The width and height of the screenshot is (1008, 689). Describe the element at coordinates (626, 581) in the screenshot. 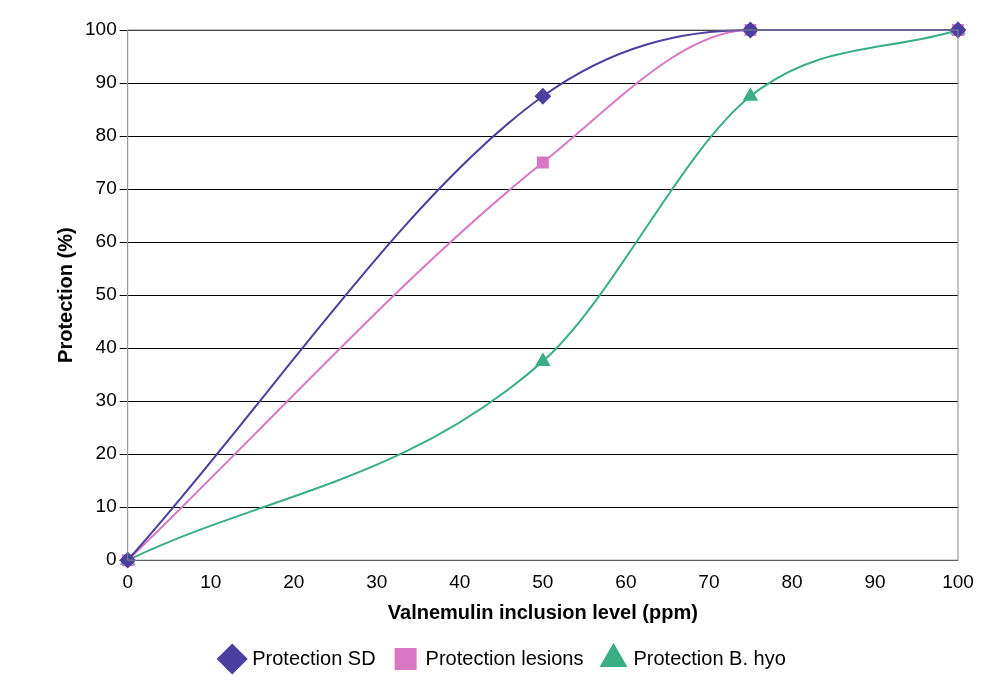

I see `x-tick-label: 60` at that location.